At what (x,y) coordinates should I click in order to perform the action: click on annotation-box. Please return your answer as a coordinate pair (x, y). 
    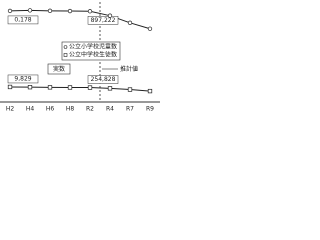
    Looking at the image, I should click on (59, 69).